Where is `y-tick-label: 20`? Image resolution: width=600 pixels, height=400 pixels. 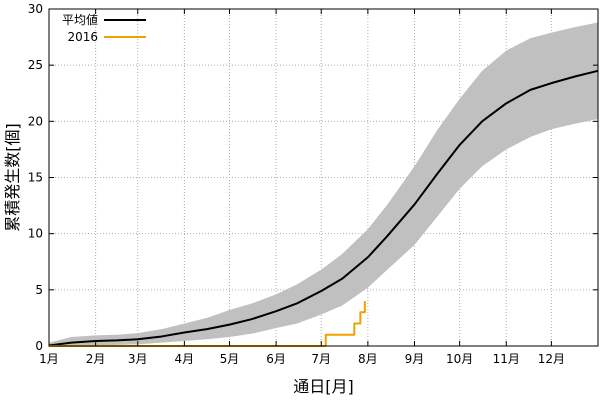
y-tick-label: 20 is located at coordinates (35, 121).